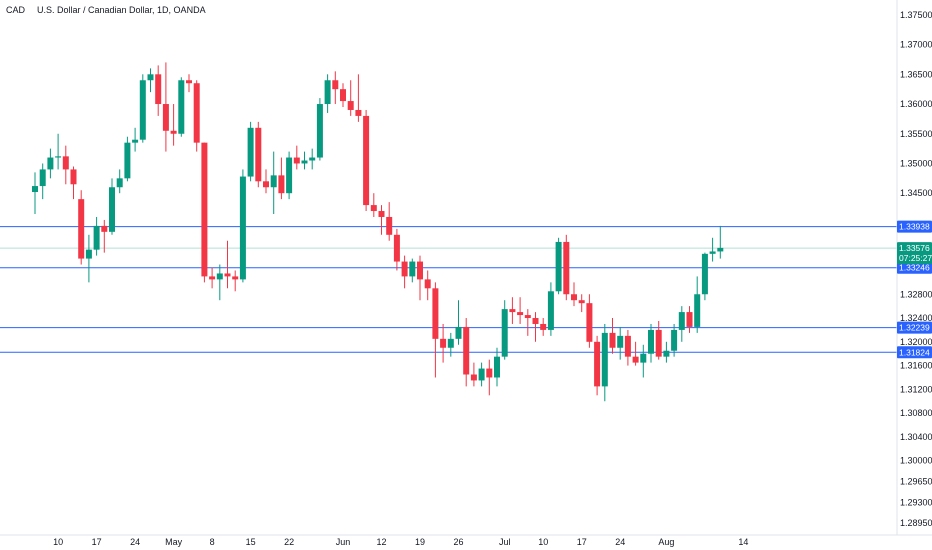  Describe the element at coordinates (916, 318) in the screenshot. I see `price-tick-label: 1.32400` at that location.